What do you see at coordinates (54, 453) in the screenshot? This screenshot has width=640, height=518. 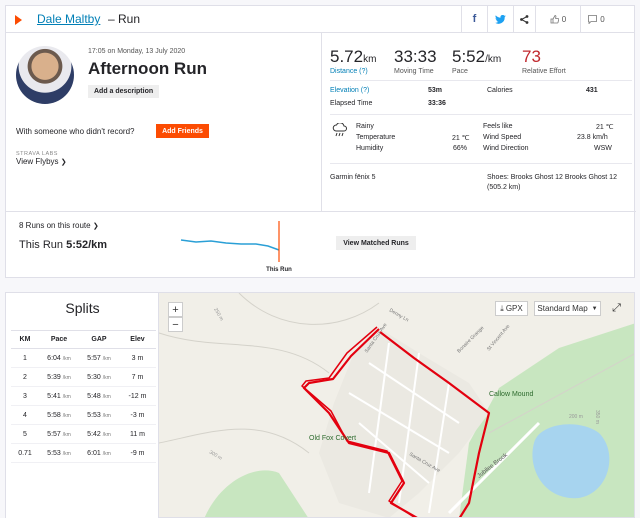 I see `split-pace-value: 5:53` at bounding box center [54, 453].